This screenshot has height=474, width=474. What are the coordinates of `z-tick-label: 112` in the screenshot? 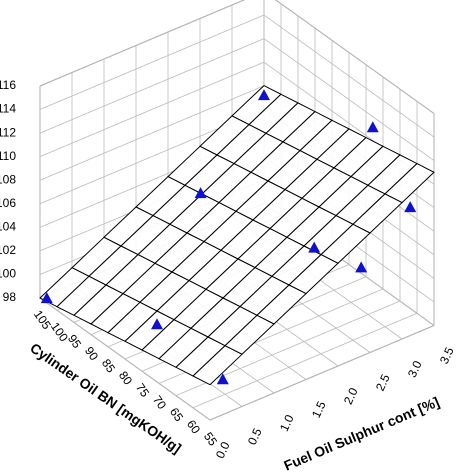 It's located at (8, 132).